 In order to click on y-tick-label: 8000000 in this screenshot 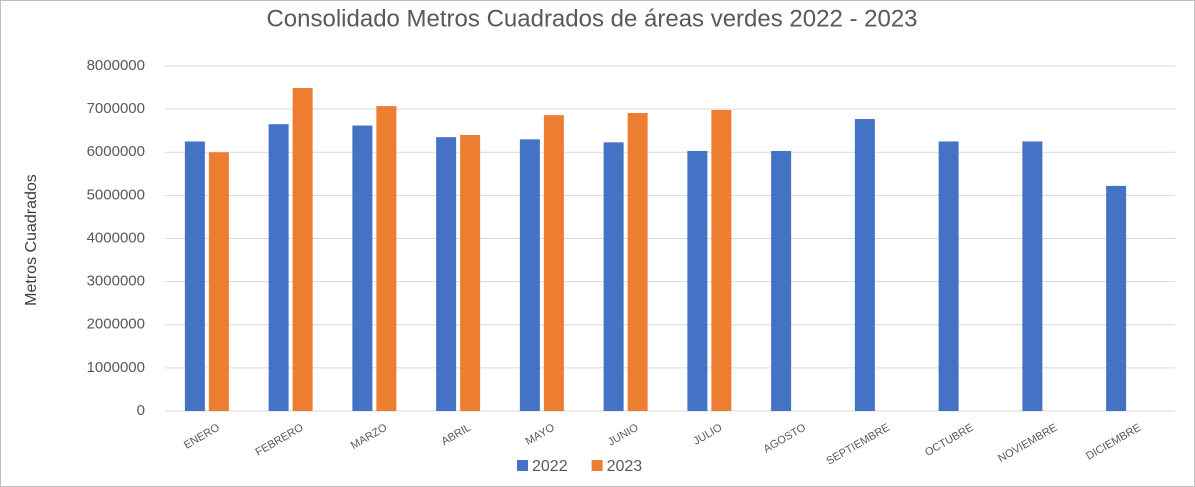, I will do `click(116, 65)`.